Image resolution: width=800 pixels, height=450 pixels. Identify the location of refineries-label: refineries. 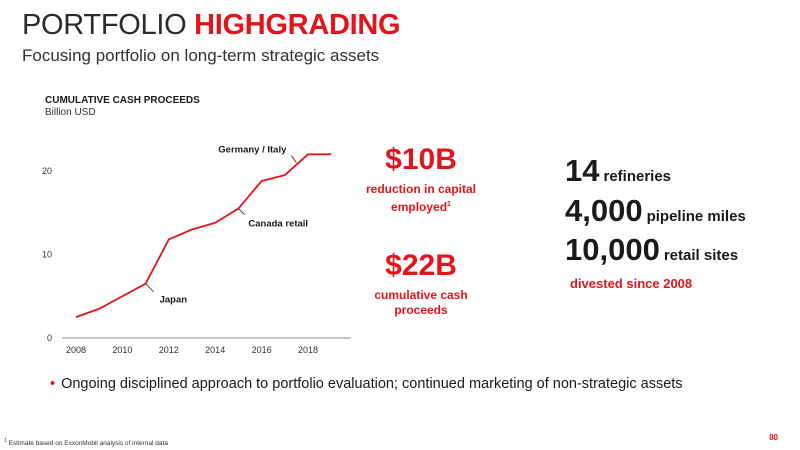
(637, 176).